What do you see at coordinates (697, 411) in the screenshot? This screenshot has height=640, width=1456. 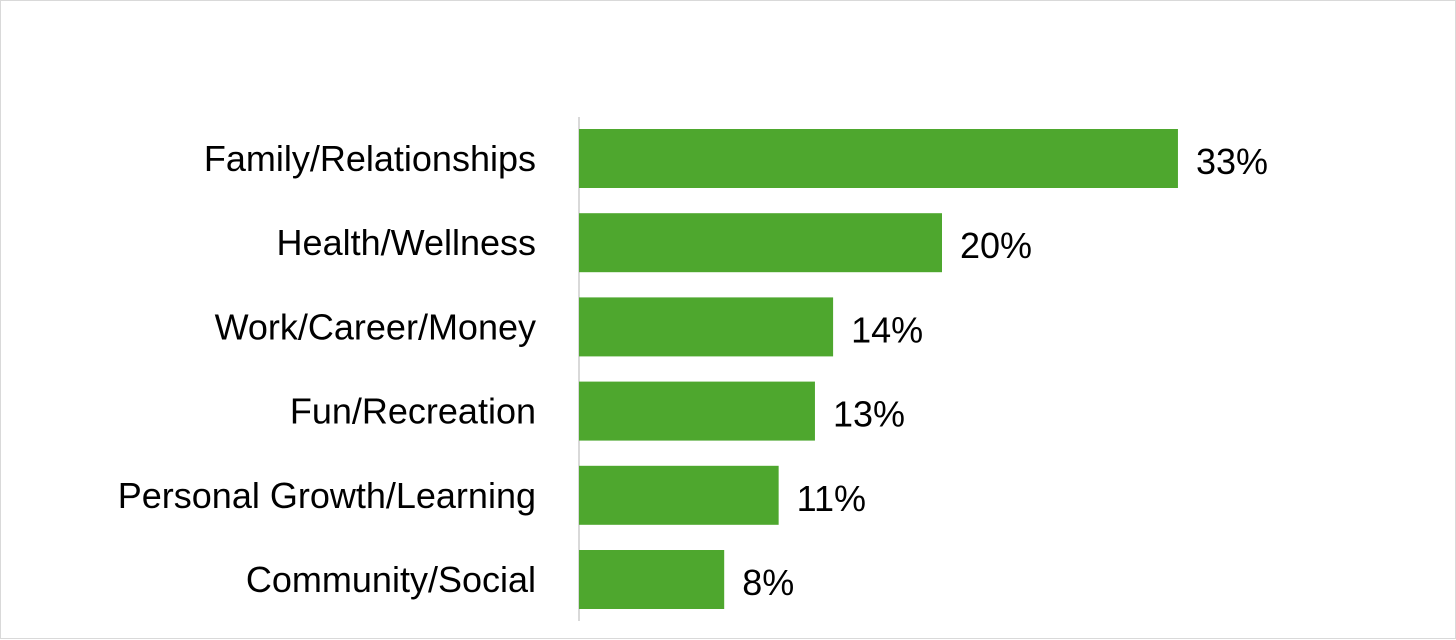 I see `bar-fun-recreation` at bounding box center [697, 411].